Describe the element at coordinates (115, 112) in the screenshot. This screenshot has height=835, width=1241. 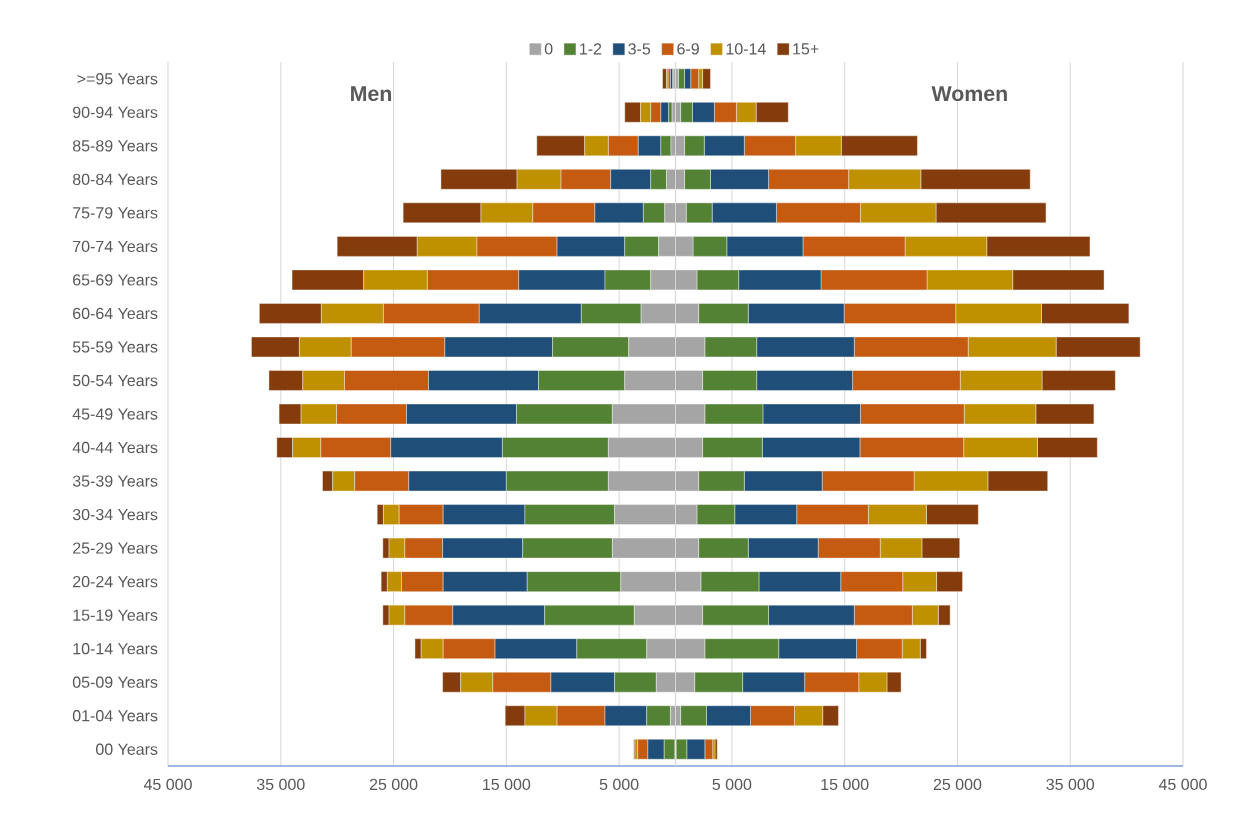
I see `y-tick-label: 90-94 Years` at that location.